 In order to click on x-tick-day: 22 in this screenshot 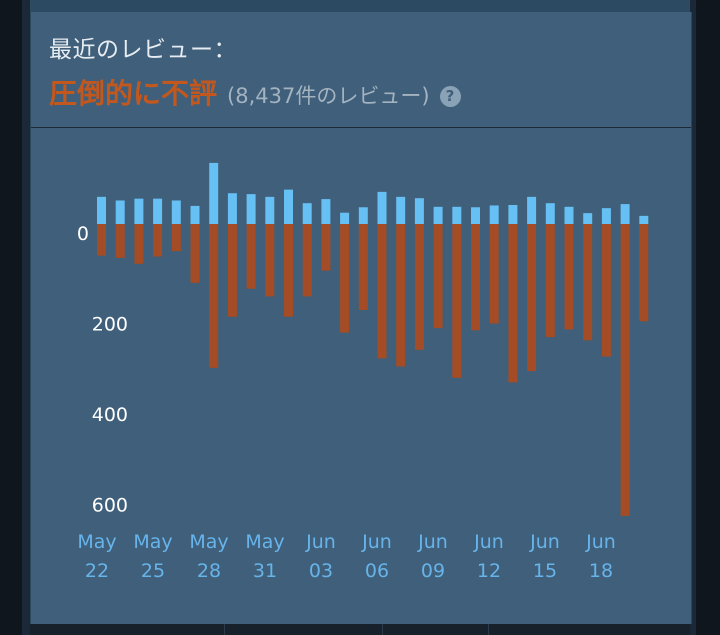, I will do `click(97, 571)`.